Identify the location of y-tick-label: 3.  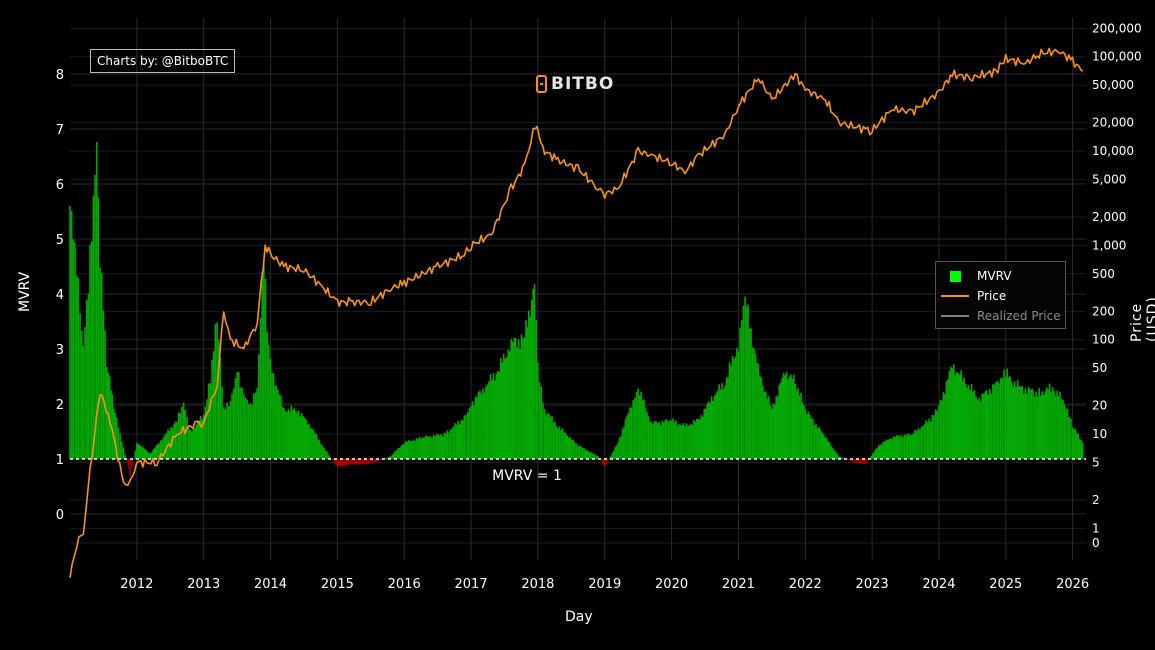
(60, 350).